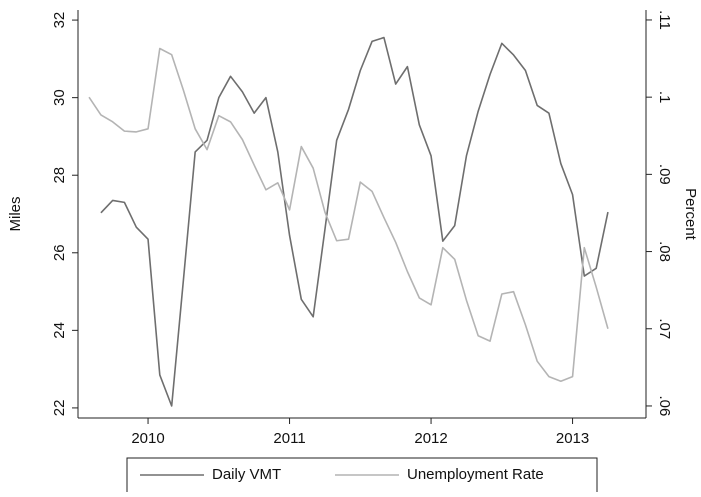 The image size is (701, 497). Describe the element at coordinates (362, 477) in the screenshot. I see `legend-box` at that location.